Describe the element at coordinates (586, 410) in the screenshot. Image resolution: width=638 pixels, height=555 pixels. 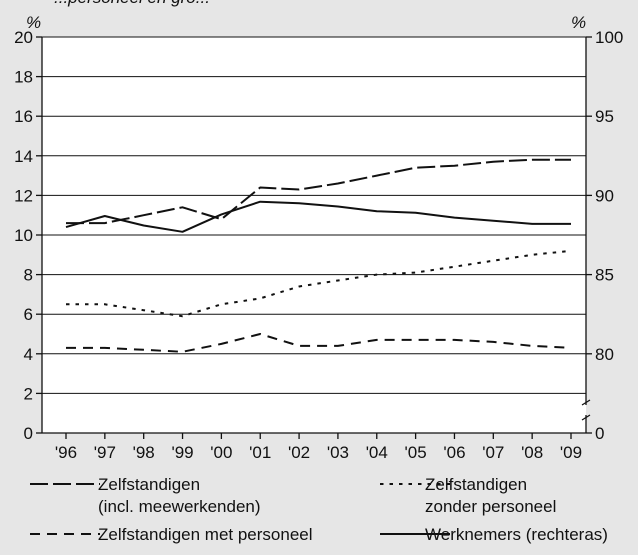
I see `axis-break-mark` at that location.